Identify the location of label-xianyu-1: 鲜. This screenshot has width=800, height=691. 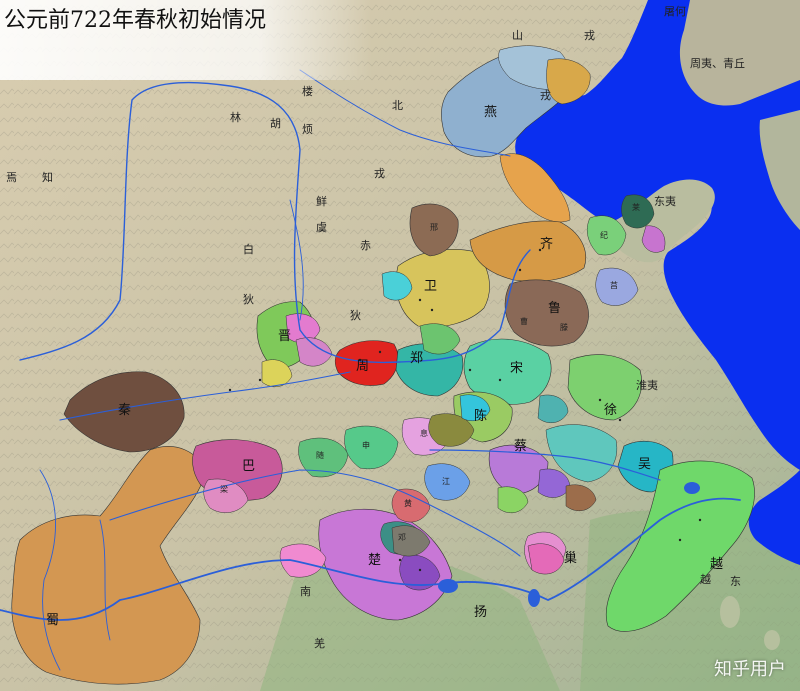
(321, 201).